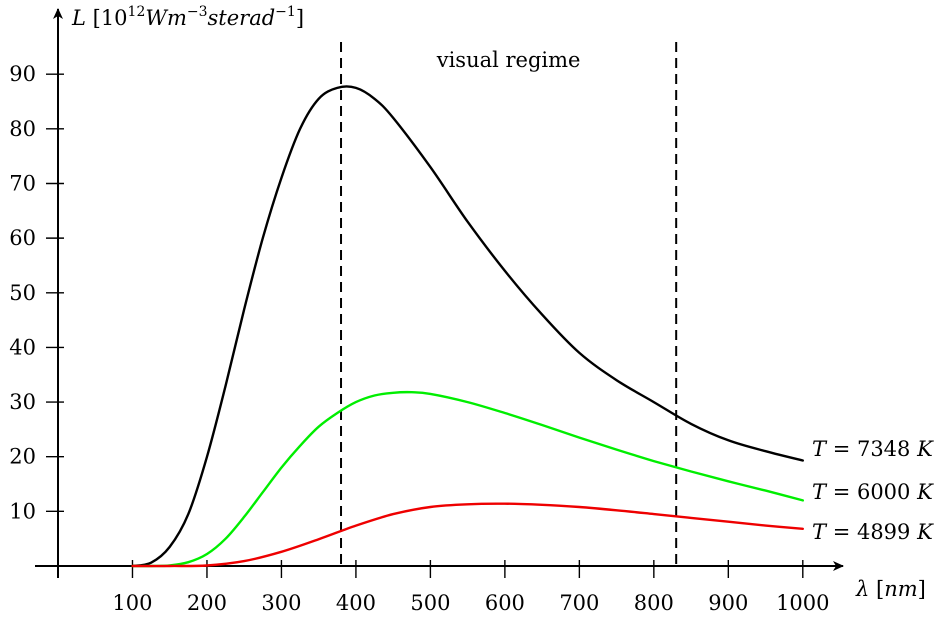 The width and height of the screenshot is (950, 624). What do you see at coordinates (22, 293) in the screenshot?
I see `y-tick-label-50: 50` at bounding box center [22, 293].